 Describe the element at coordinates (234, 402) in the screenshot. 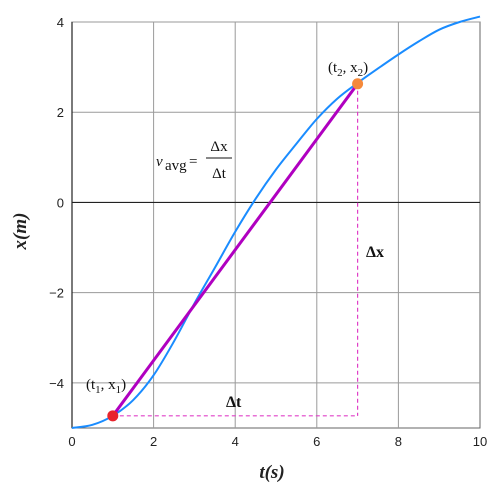

I see `delta-t-label: Δt` at that location.